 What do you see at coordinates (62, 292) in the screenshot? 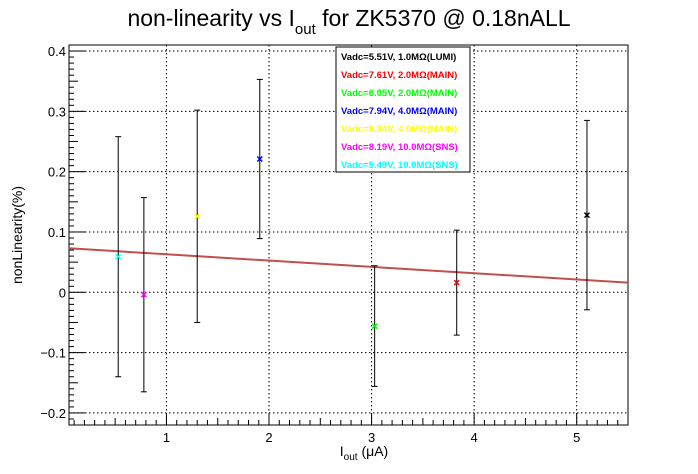
I see `y-tick-label: 0` at bounding box center [62, 292].